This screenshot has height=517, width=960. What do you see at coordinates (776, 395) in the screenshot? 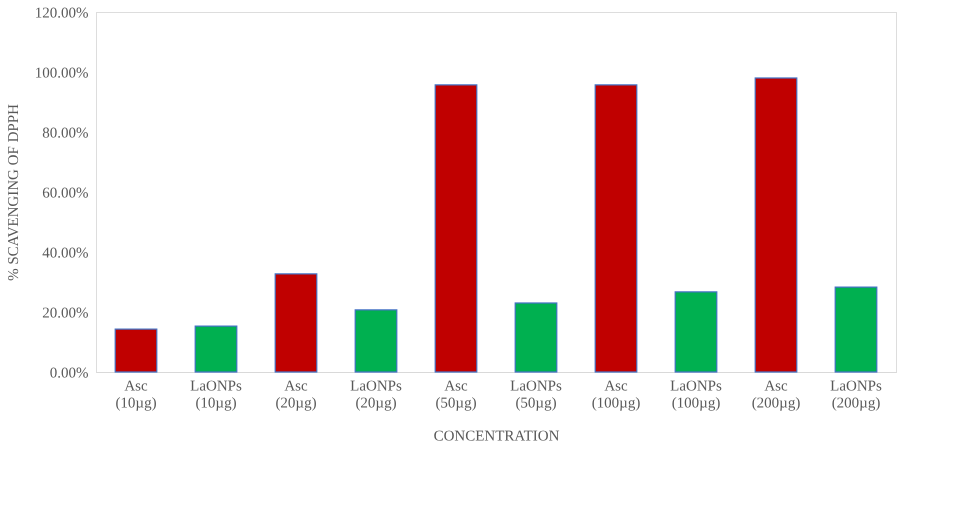
I see `x-tick-label: Asc (200µg)` at bounding box center [776, 395].